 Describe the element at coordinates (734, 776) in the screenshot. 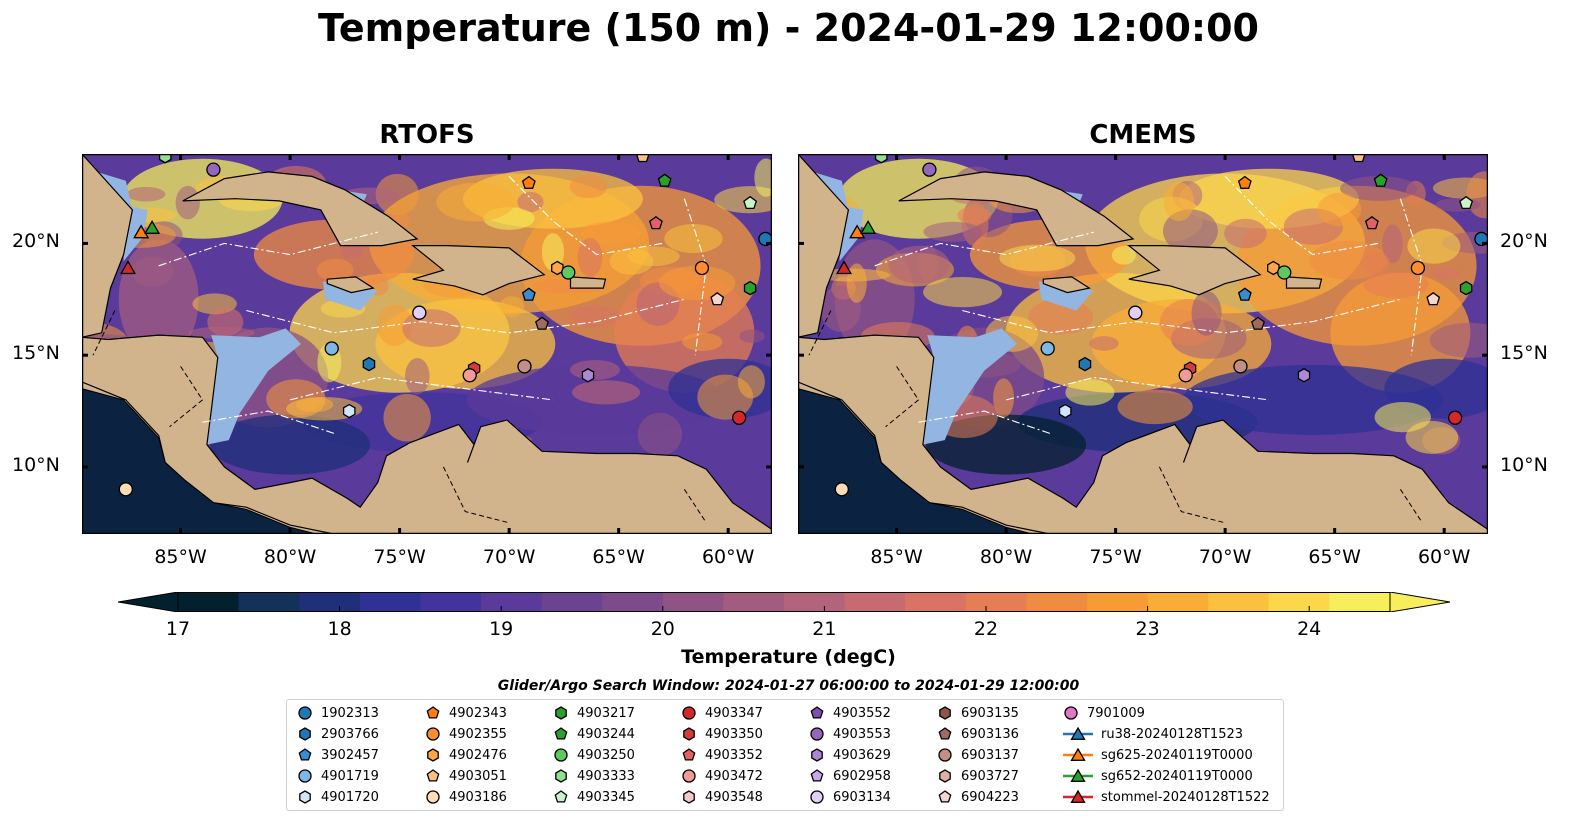

I see `legend-label: 4903472` at that location.